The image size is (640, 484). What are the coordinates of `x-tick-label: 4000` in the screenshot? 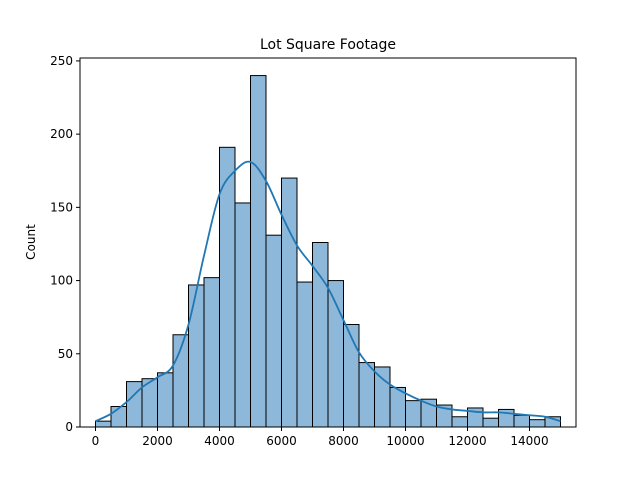 It's located at (219, 441).